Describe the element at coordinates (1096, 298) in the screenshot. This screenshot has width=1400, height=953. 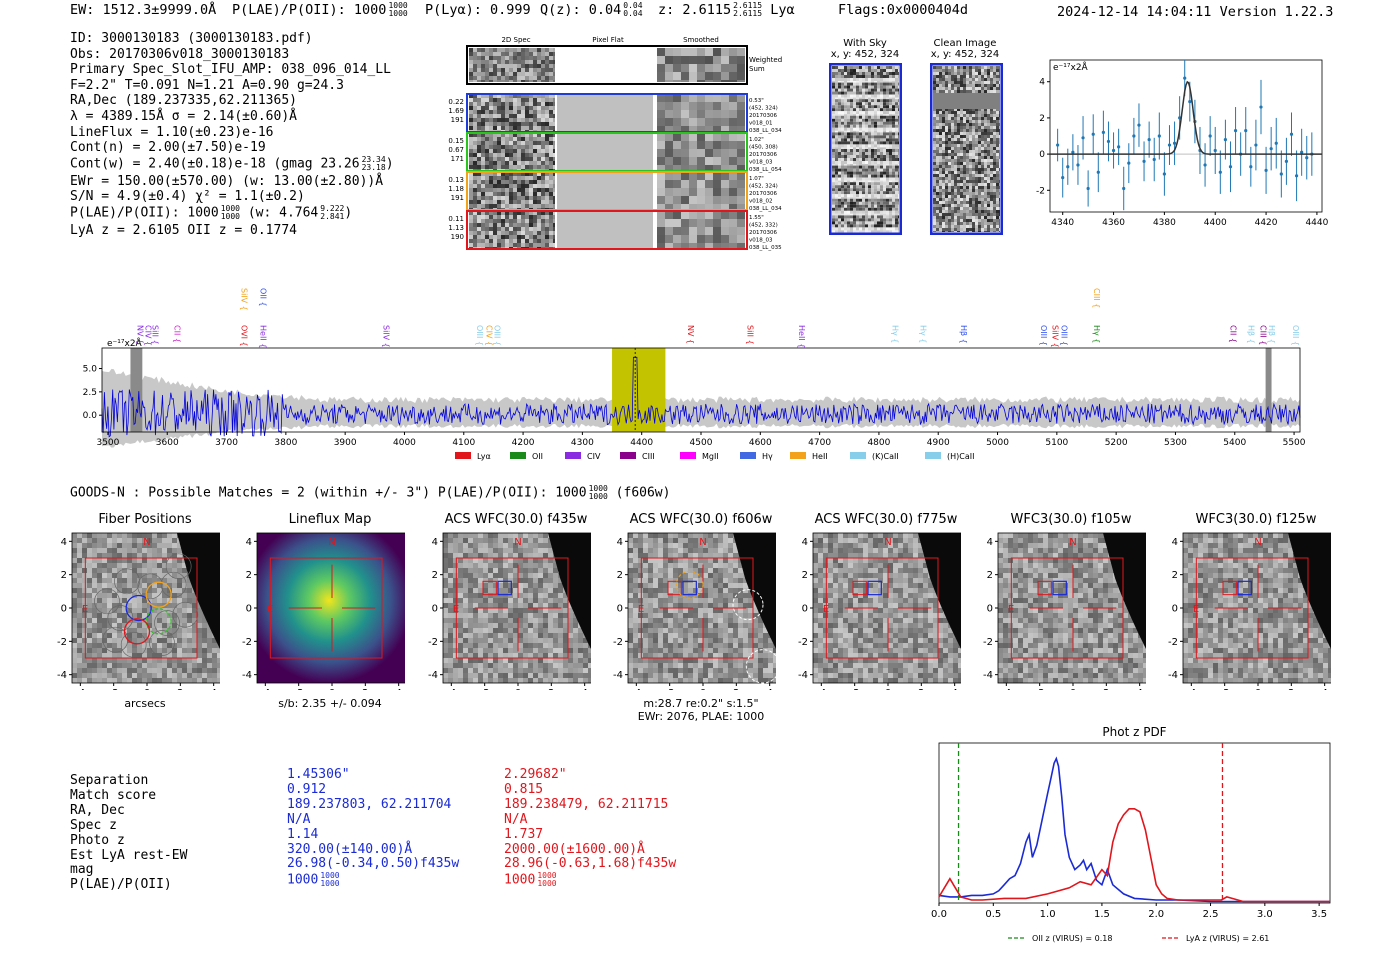
I see `spectral-line-label: CIII {` at that location.